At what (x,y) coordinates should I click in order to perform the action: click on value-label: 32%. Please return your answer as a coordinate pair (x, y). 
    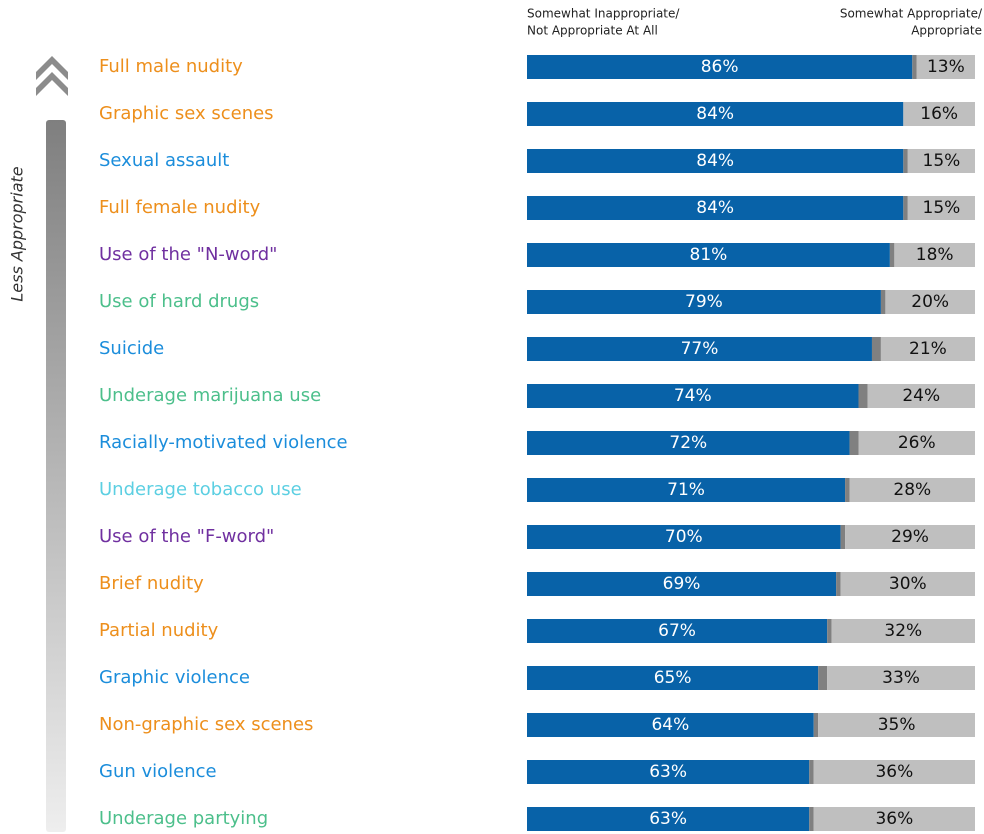
    Looking at the image, I should click on (903, 631).